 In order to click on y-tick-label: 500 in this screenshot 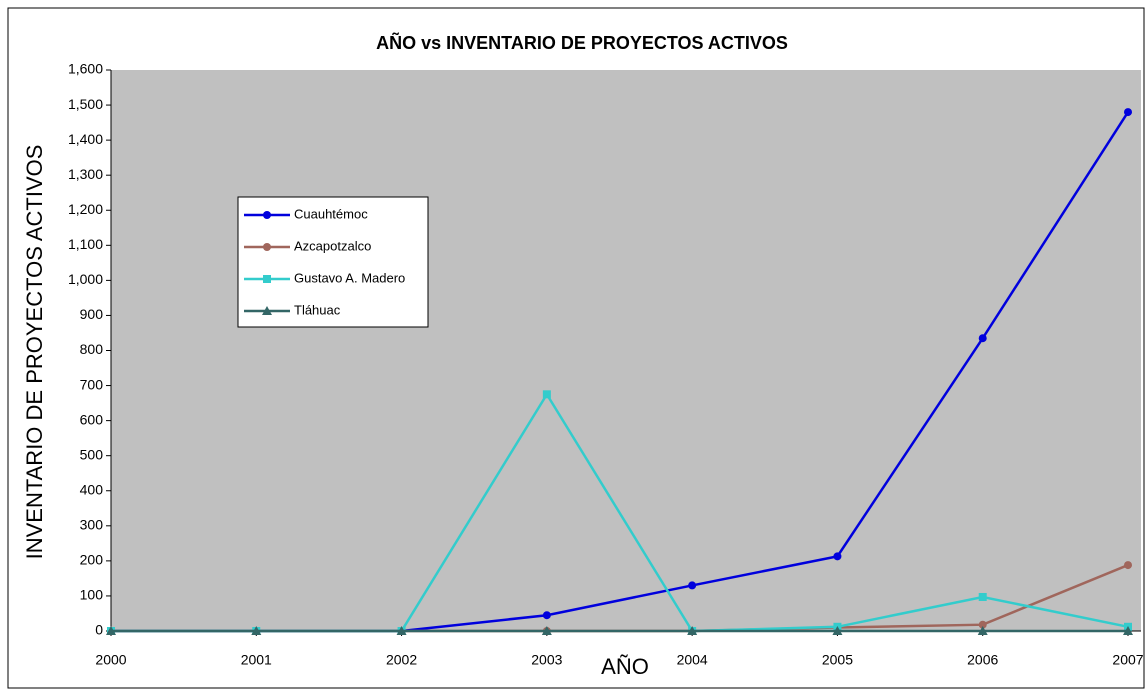, I will do `click(92, 454)`.